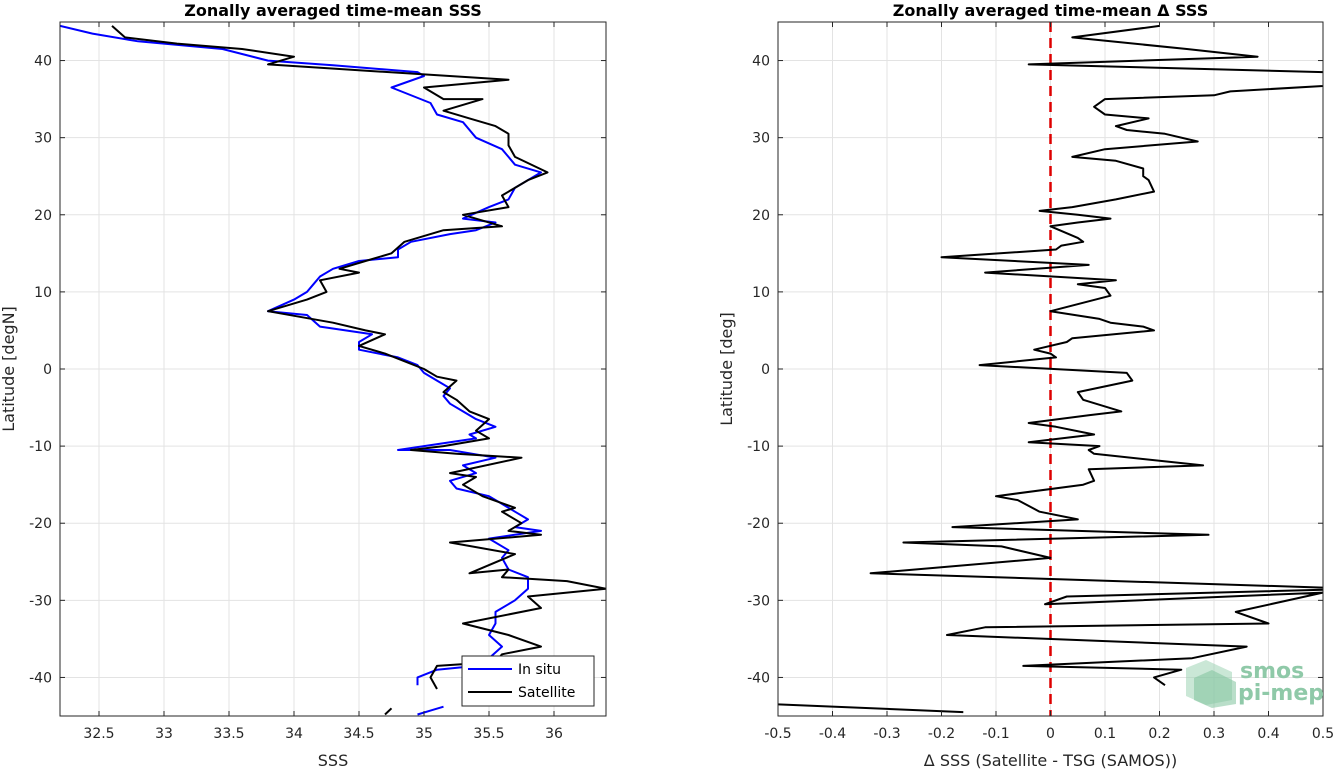  I want to click on left-y-tick-label-1: -30, so click(40, 601).